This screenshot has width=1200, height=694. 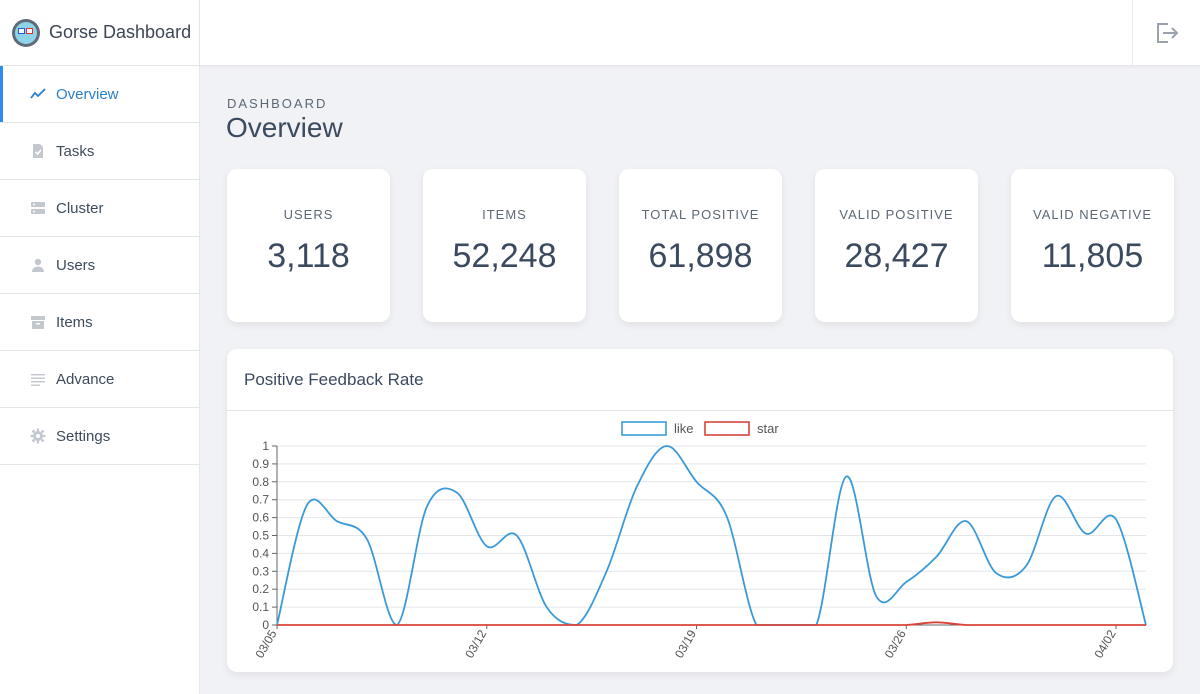 What do you see at coordinates (1092, 256) in the screenshot?
I see `stat-value: 11,805` at bounding box center [1092, 256].